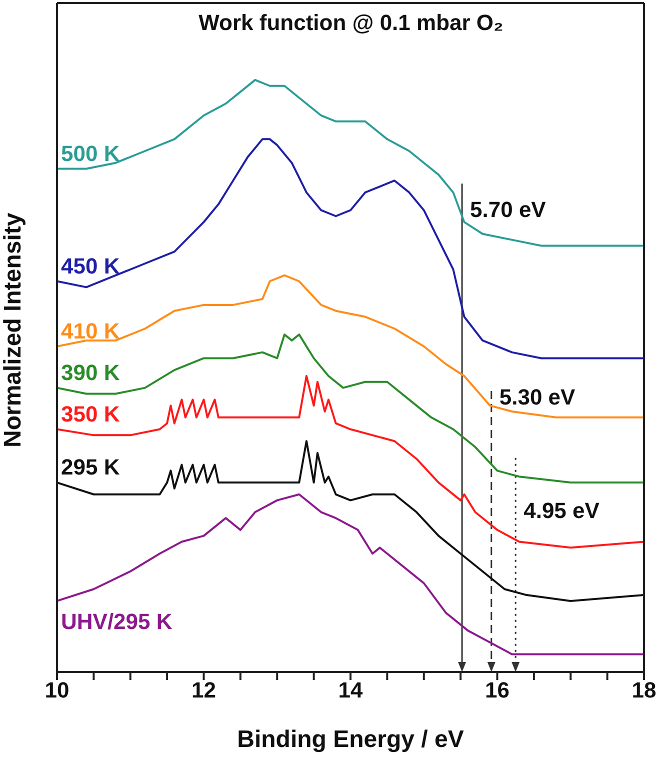 Image resolution: width=667 pixels, height=761 pixels. What do you see at coordinates (57, 690) in the screenshot?
I see `x-tick-label: 10` at bounding box center [57, 690].